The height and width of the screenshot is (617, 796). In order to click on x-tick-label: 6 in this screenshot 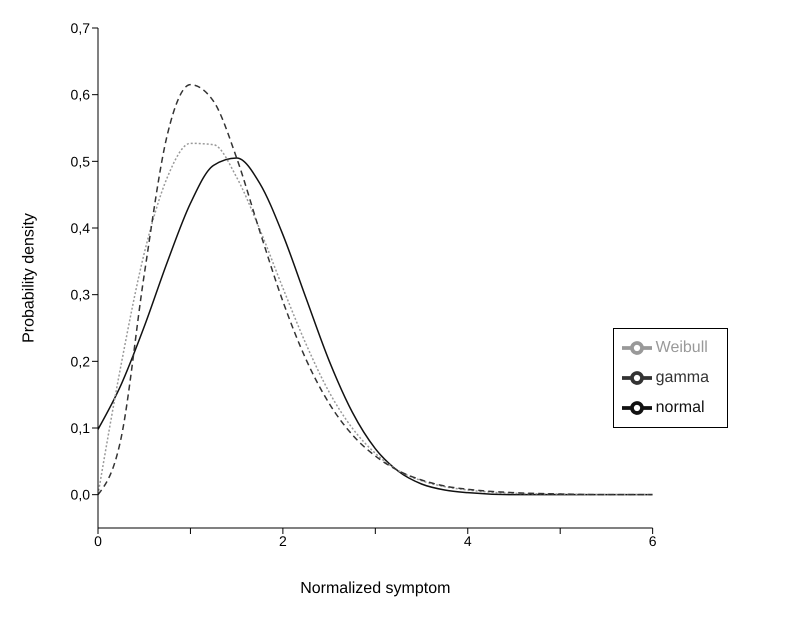, I will do `click(652, 540)`.